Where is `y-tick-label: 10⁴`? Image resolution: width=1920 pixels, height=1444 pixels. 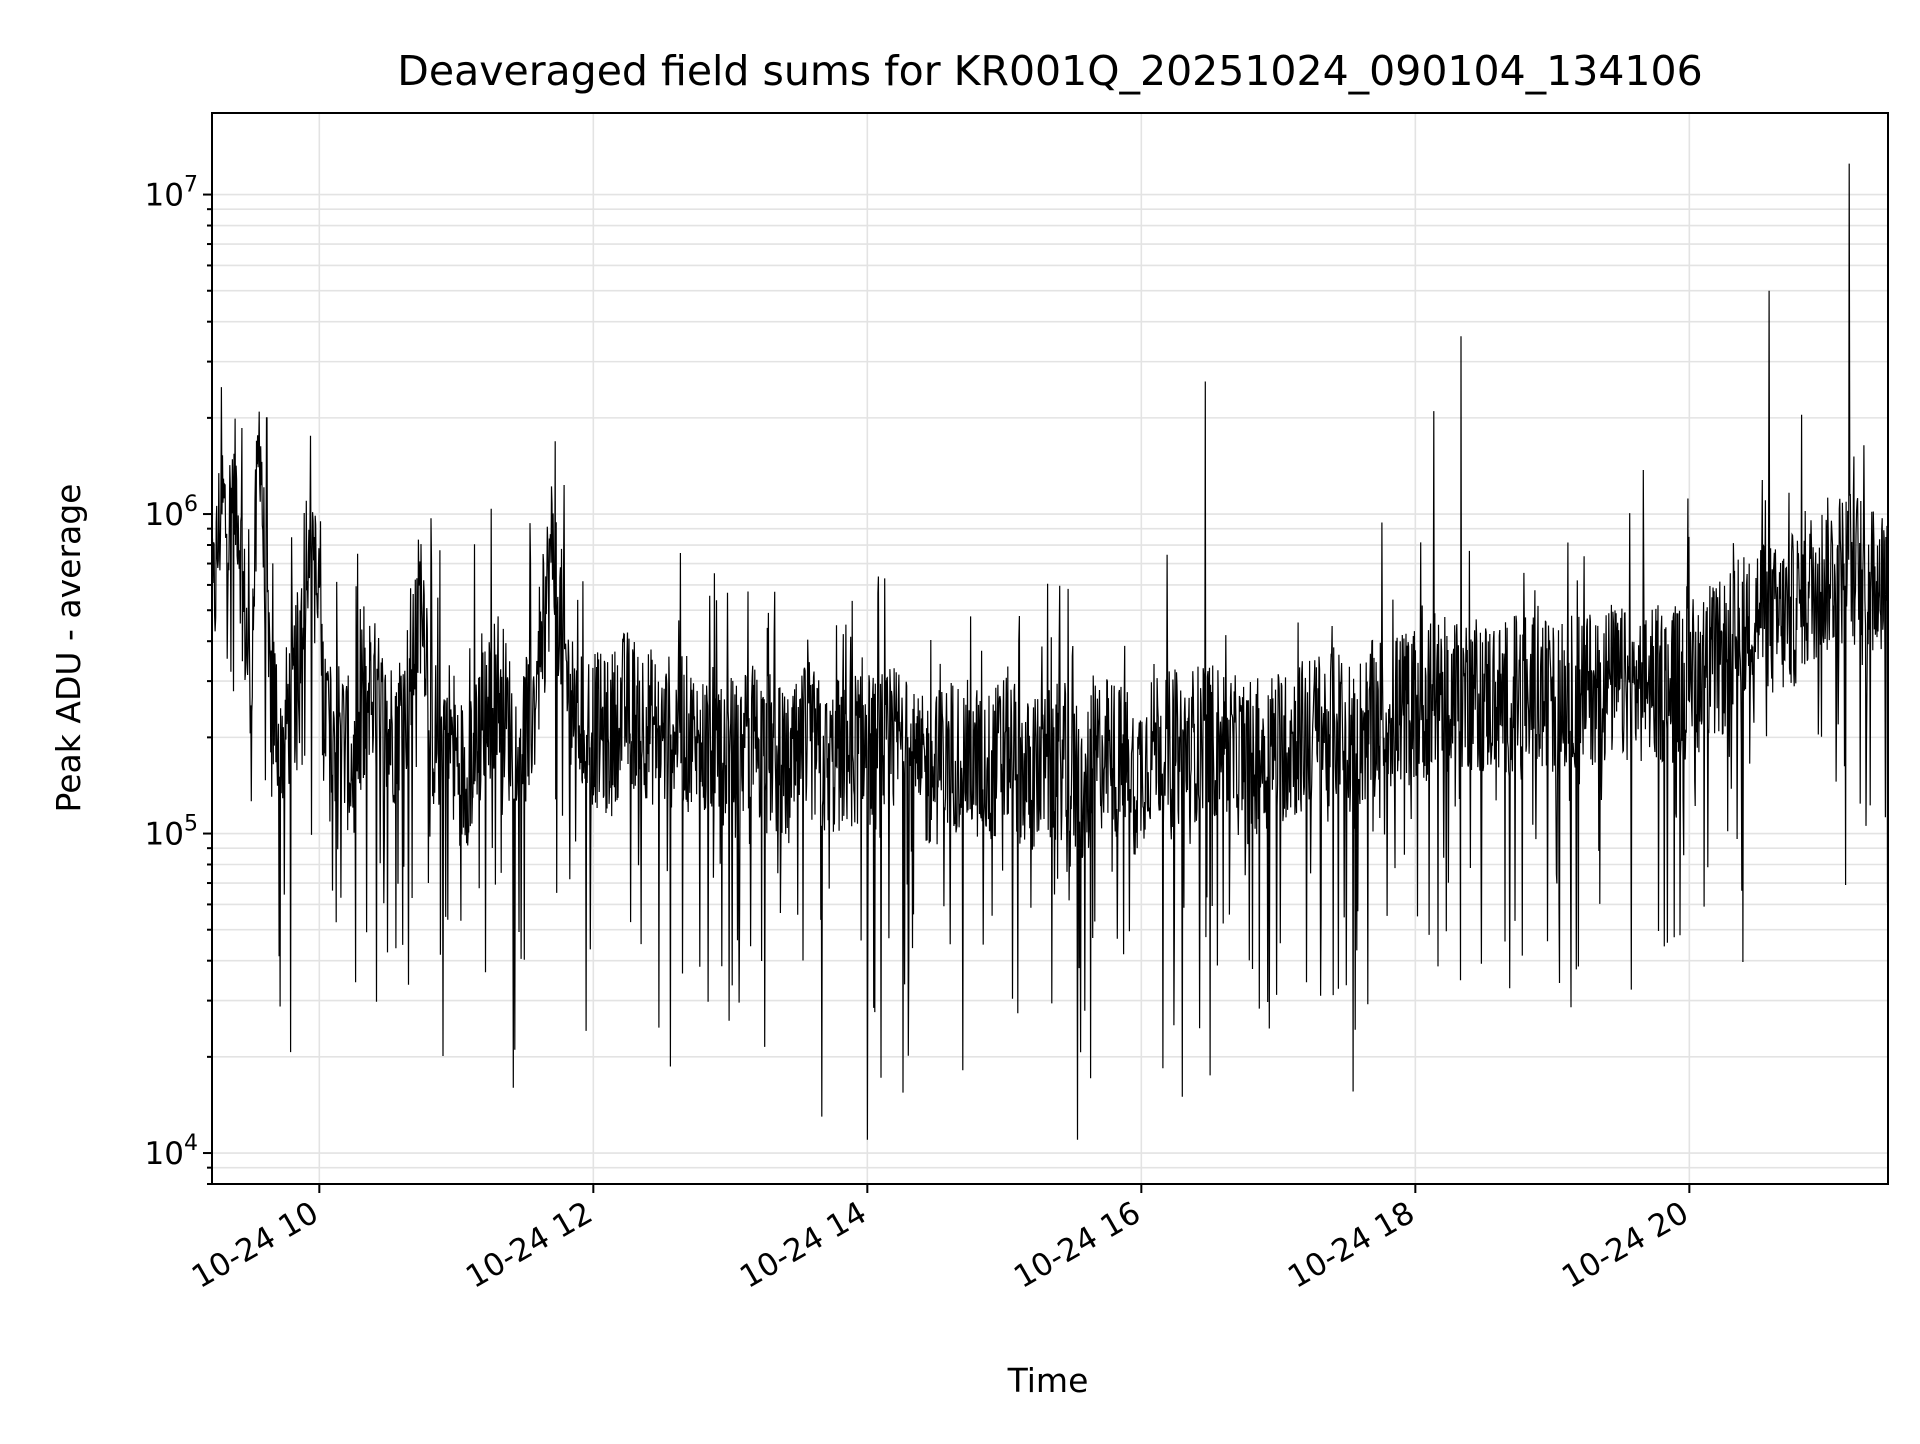 y-tick-label: 10⁴ is located at coordinates (171, 1151).